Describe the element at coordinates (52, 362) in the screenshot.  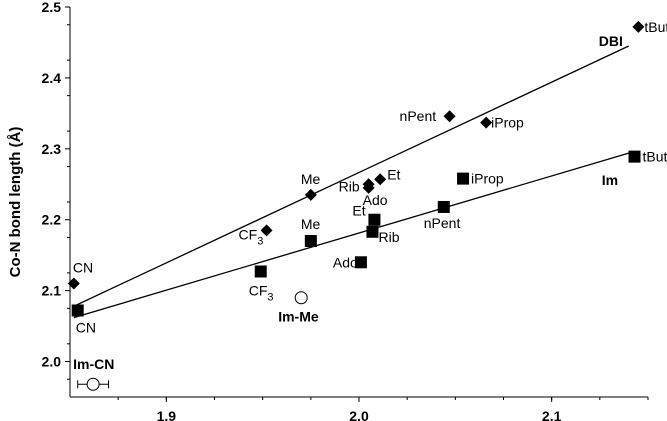
I see `y-tick-label: 2.0` at that location.